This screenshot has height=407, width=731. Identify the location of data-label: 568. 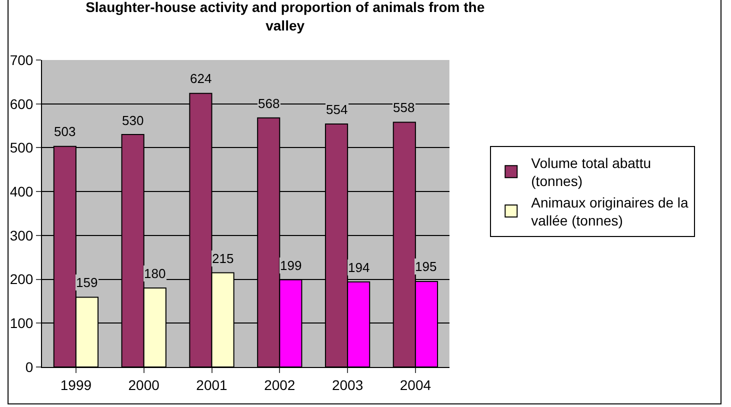
(269, 103).